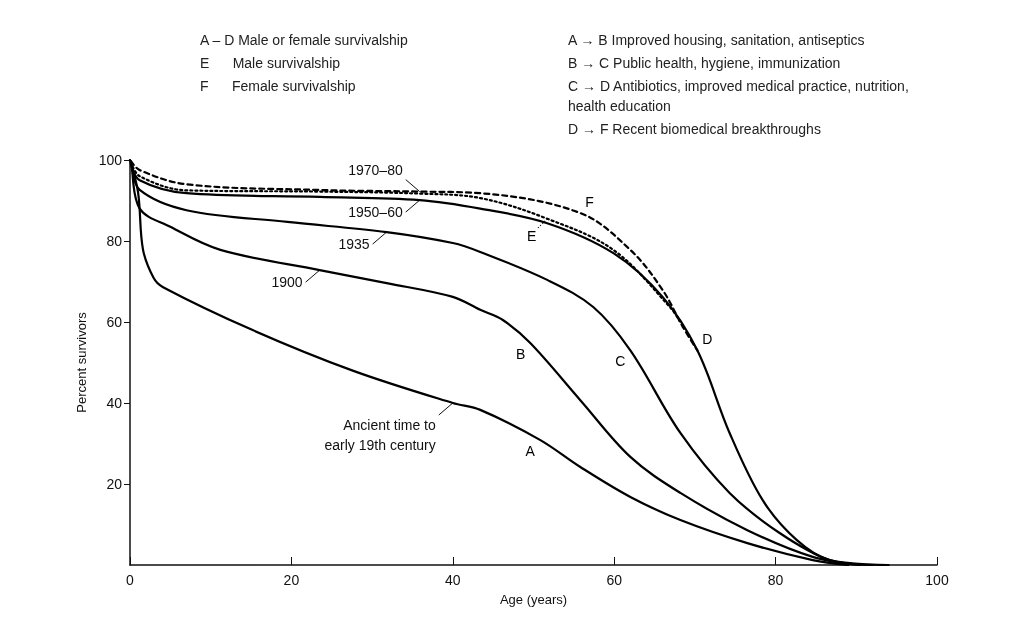 This screenshot has height=617, width=1018. I want to click on x-tick-label: 100, so click(937, 580).